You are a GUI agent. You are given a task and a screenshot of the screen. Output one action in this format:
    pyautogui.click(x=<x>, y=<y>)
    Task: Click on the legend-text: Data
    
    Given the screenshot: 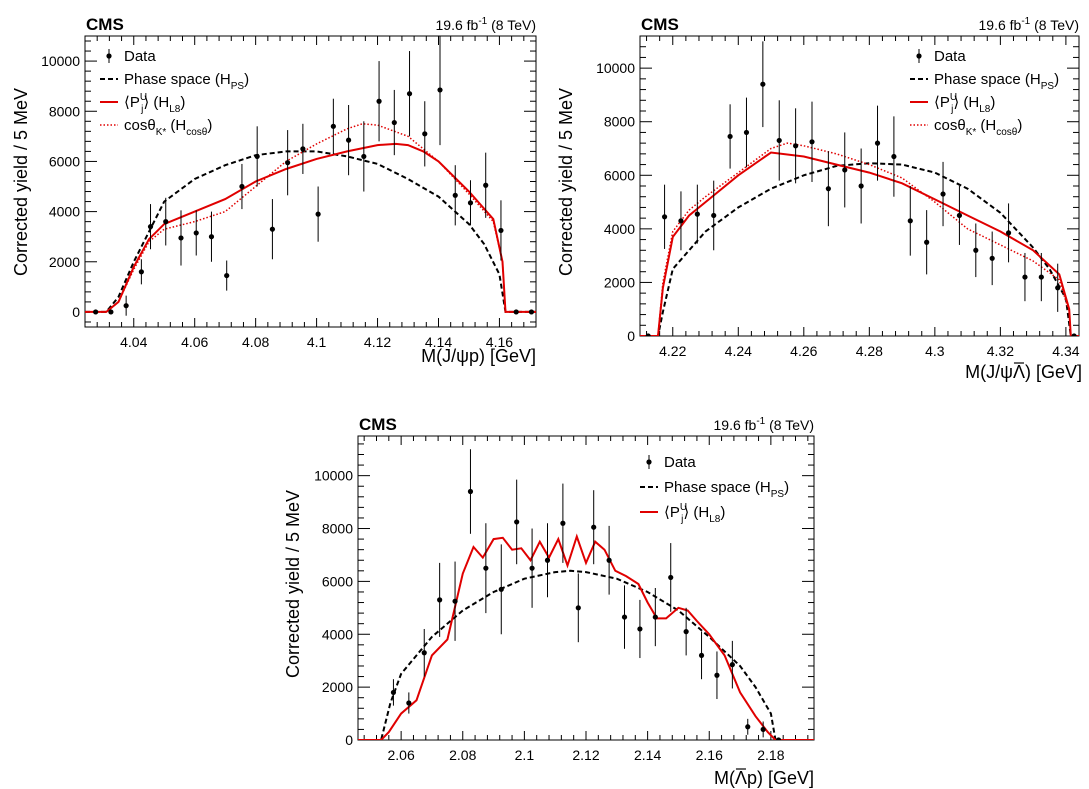 What is the action you would take?
    pyautogui.click(x=680, y=462)
    